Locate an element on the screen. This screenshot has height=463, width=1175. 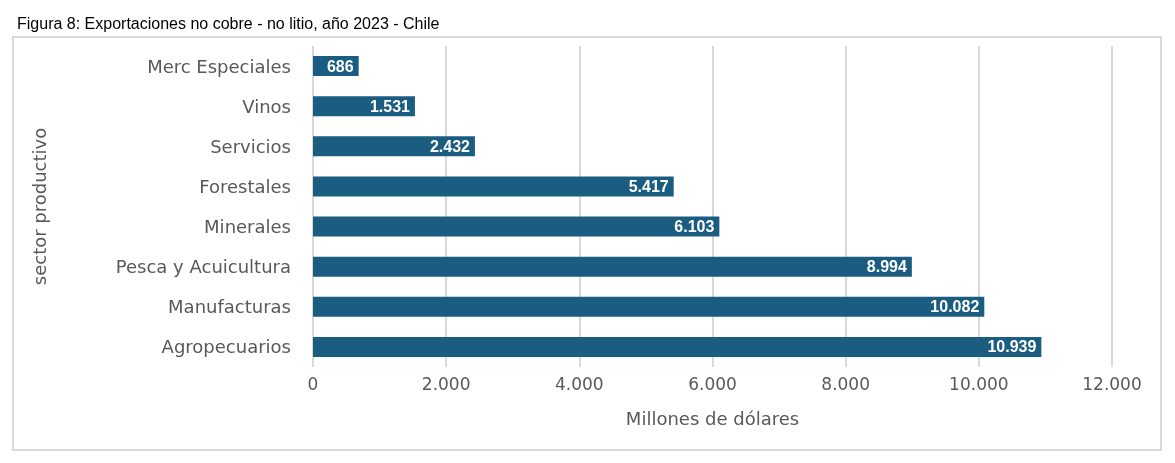
x-tick-label: 4.000 is located at coordinates (579, 383).